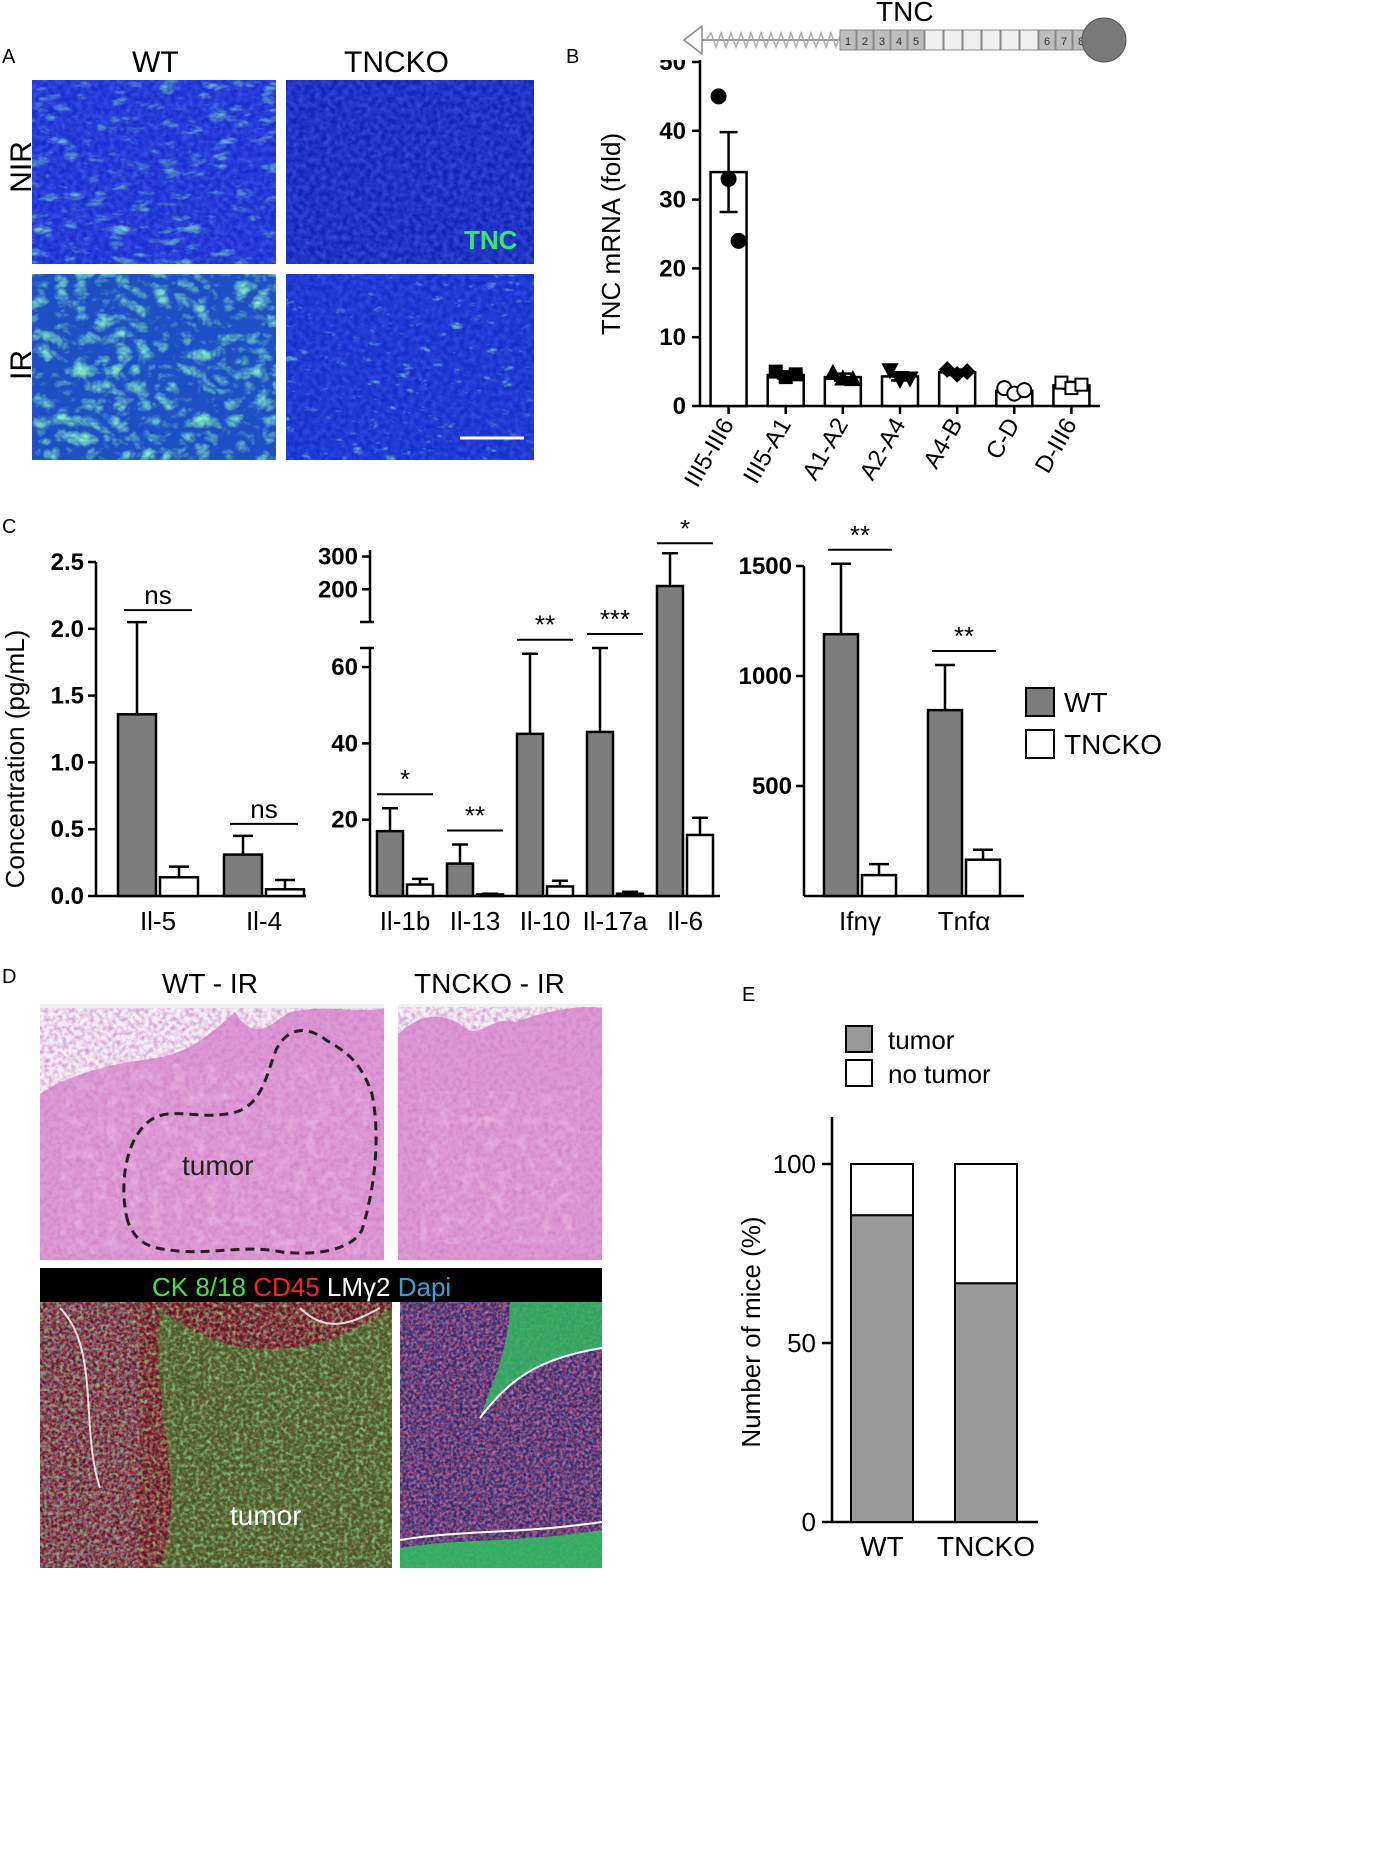 The width and height of the screenshot is (1378, 1856). Describe the element at coordinates (916, 42) in the screenshot. I see `fn3-domain-label: 5` at that location.